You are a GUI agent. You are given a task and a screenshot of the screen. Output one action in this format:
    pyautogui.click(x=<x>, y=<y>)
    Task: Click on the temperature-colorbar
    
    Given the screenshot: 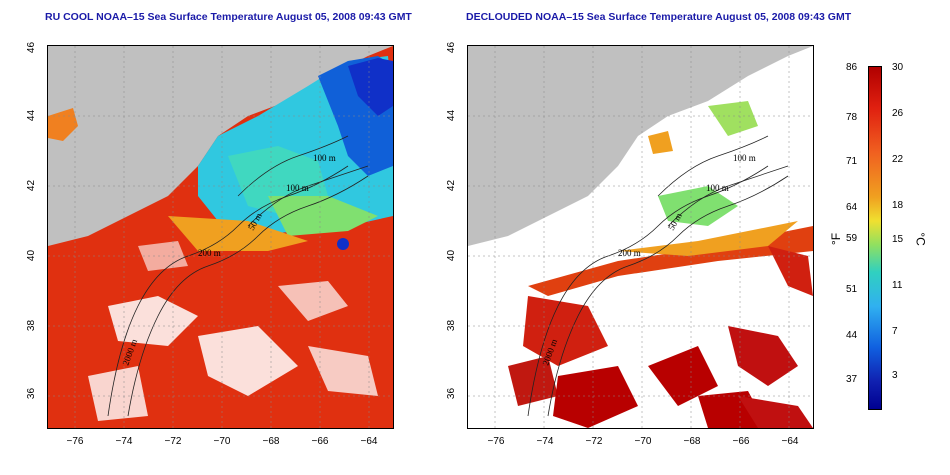 What is the action you would take?
    pyautogui.click(x=875, y=238)
    